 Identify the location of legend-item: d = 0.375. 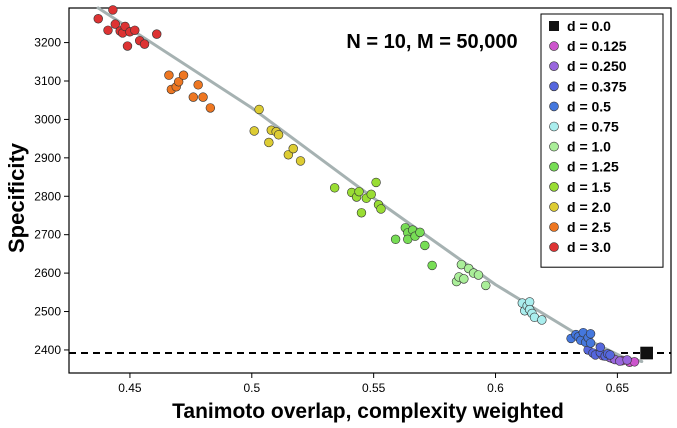
(588, 86).